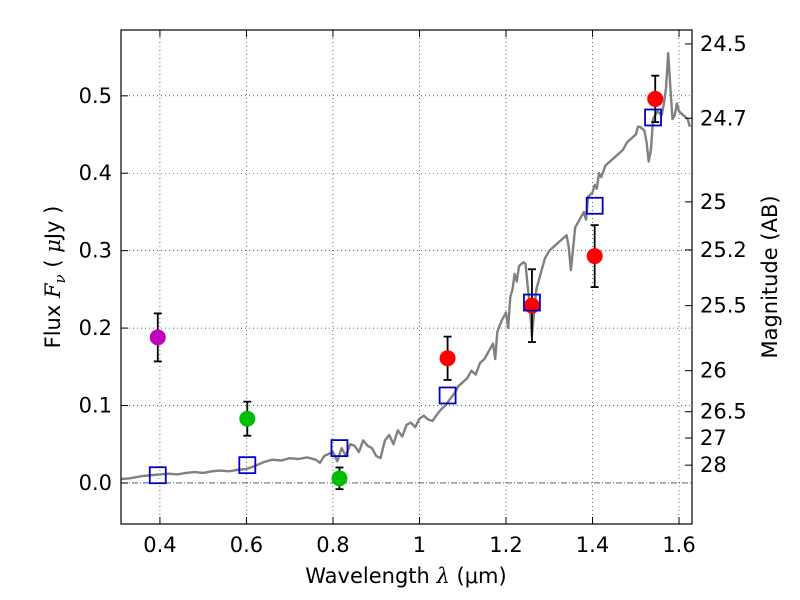 This screenshot has height=600, width=800. What do you see at coordinates (95, 96) in the screenshot?
I see `y-tick-label: 0.5` at bounding box center [95, 96].